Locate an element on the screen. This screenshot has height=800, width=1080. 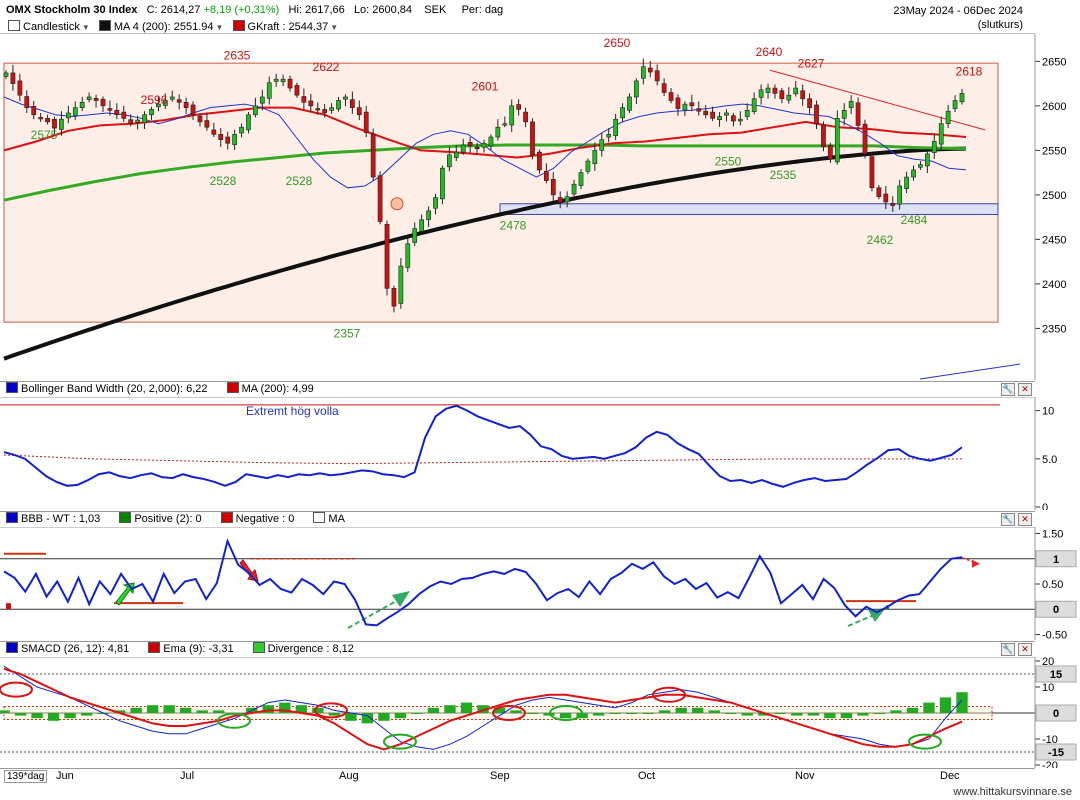
month-jun: Jun is located at coordinates (65, 776).